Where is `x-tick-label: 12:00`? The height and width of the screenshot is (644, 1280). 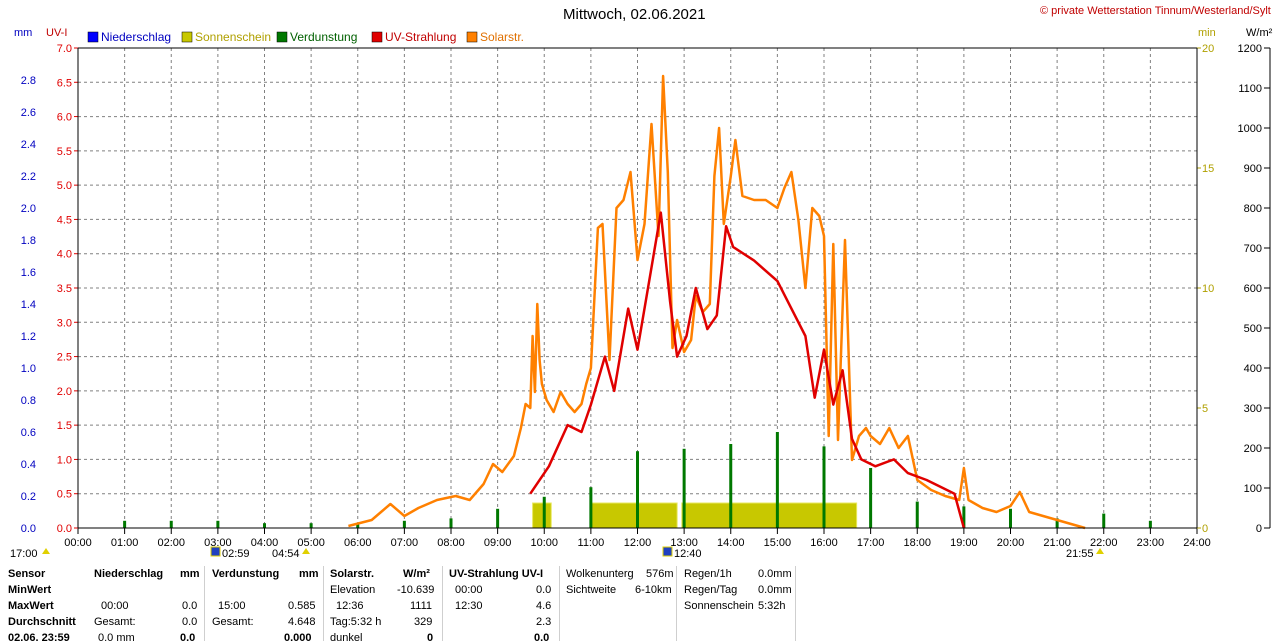
x-tick-label: 12:00 is located at coordinates (638, 543).